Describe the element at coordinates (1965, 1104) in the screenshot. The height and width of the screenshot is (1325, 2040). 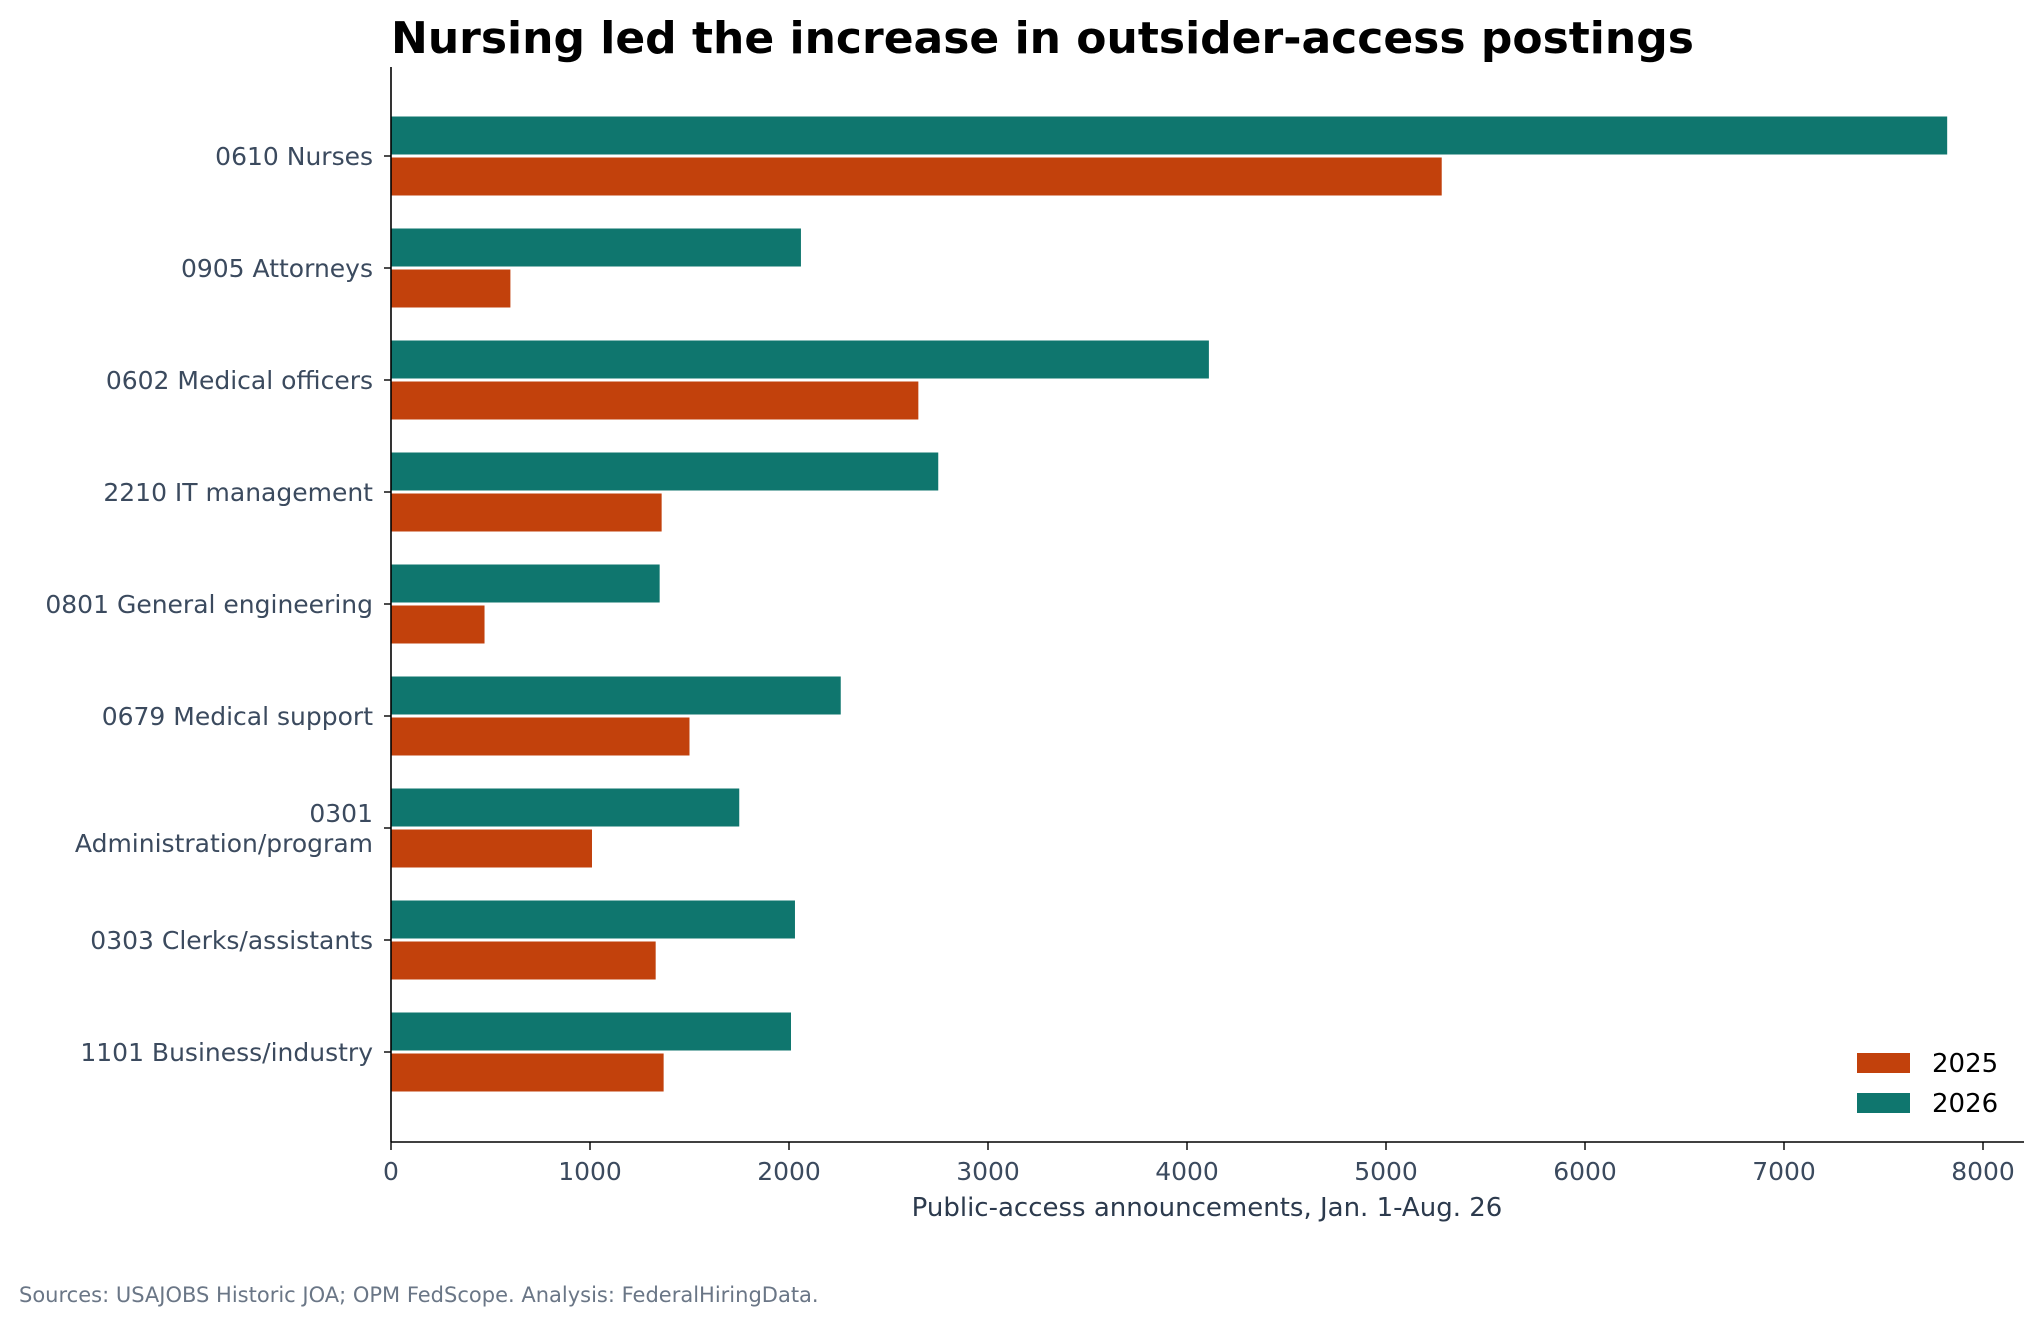
I see `legend-label-2026: 2026` at that location.